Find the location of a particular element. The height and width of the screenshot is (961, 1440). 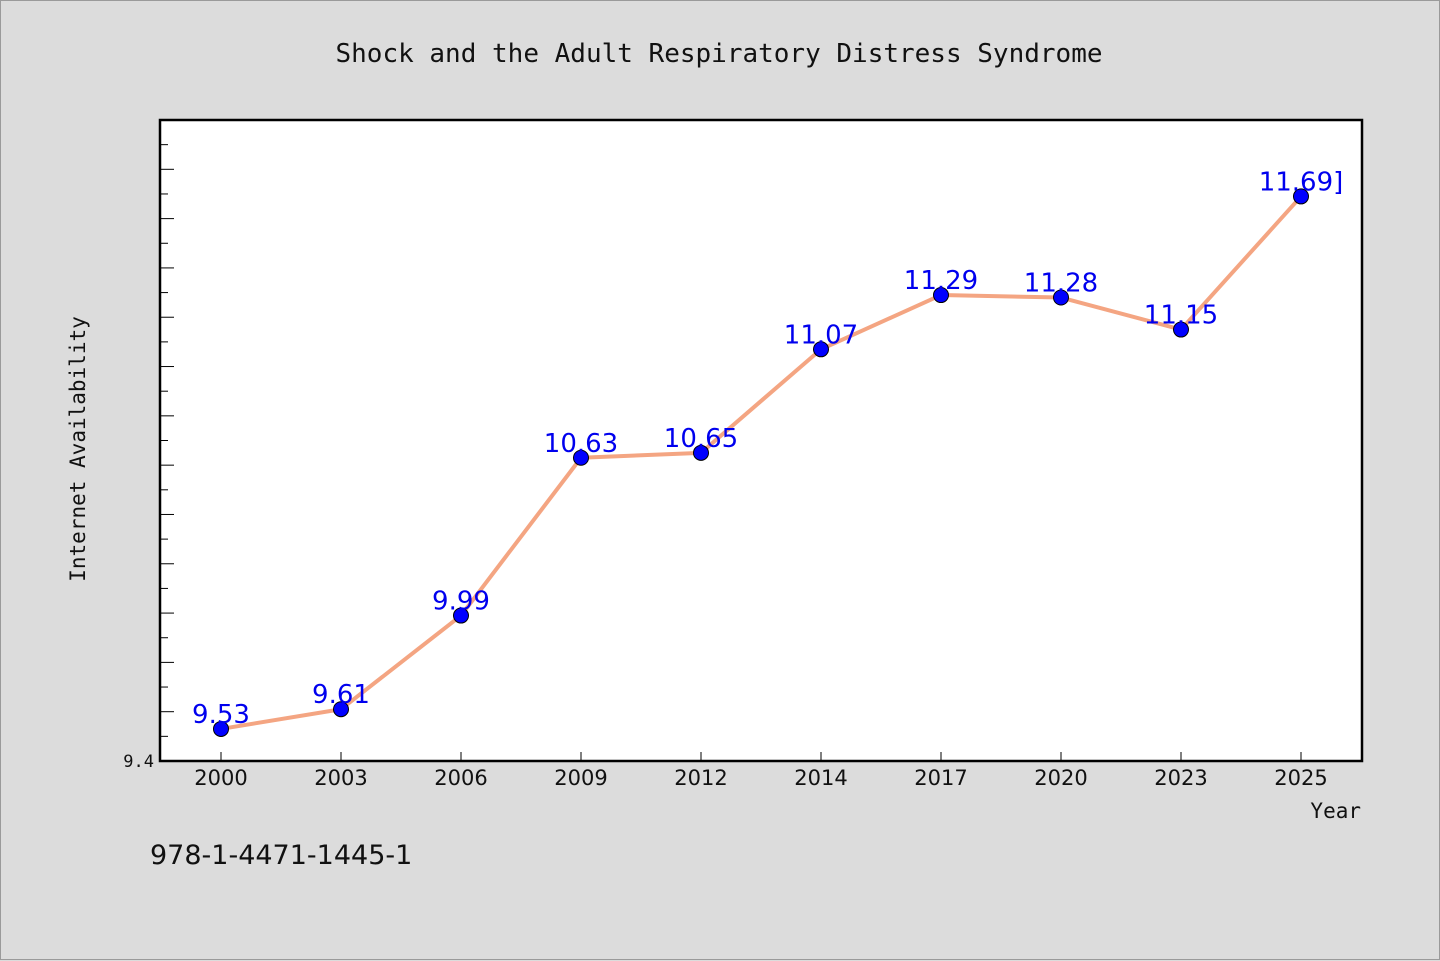

data-label-2009: 10.63 is located at coordinates (581, 444).